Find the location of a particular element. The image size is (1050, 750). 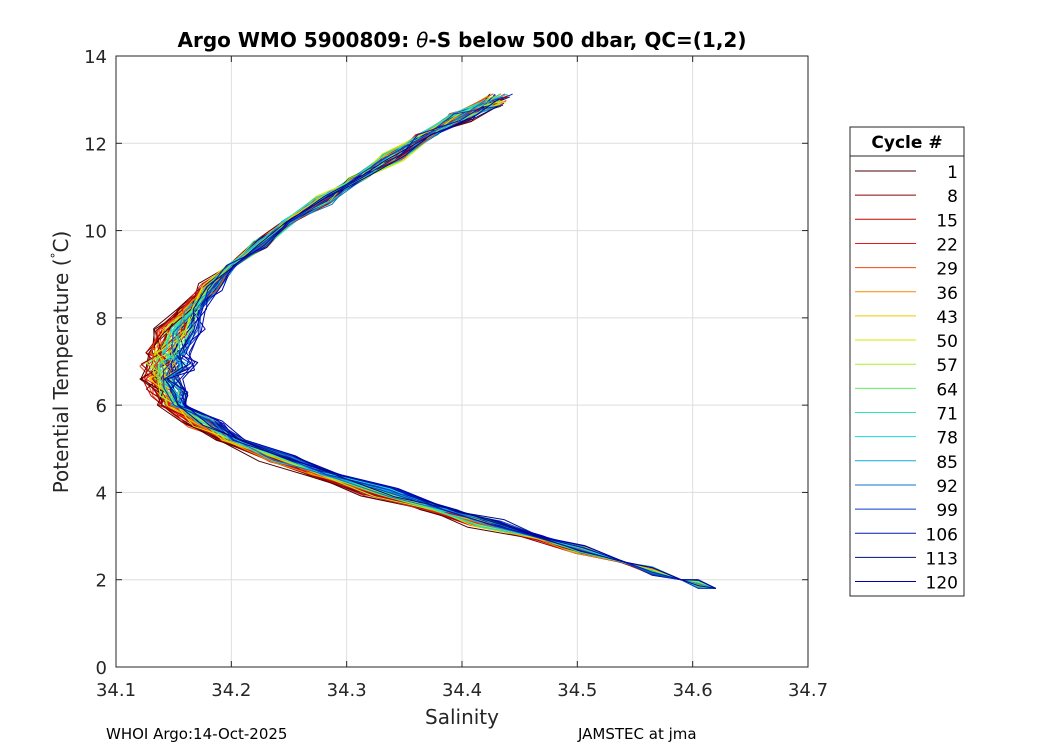

y-tick-label: 6 is located at coordinates (101, 406).